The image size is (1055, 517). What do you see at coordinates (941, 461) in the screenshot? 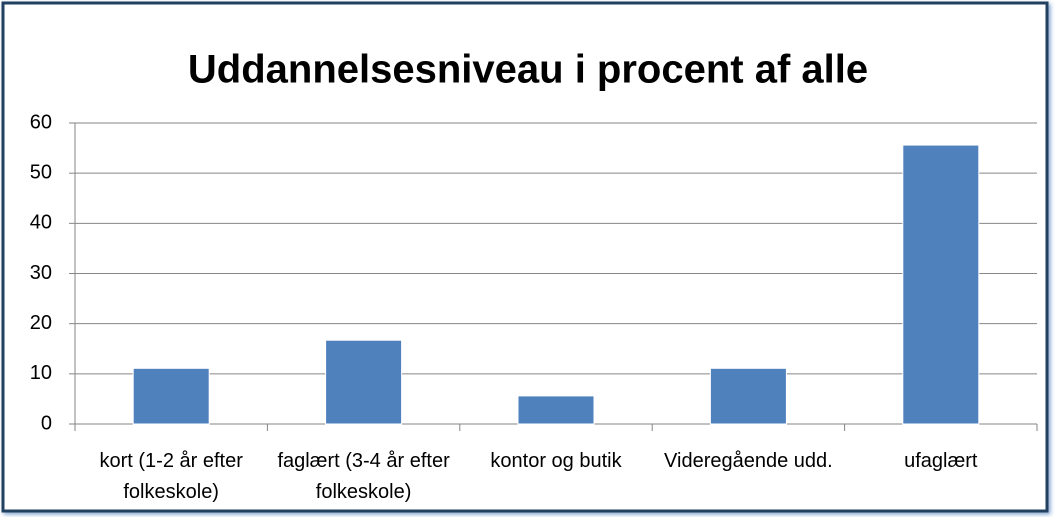
I see `x-tick-label: ufaglært` at bounding box center [941, 461].